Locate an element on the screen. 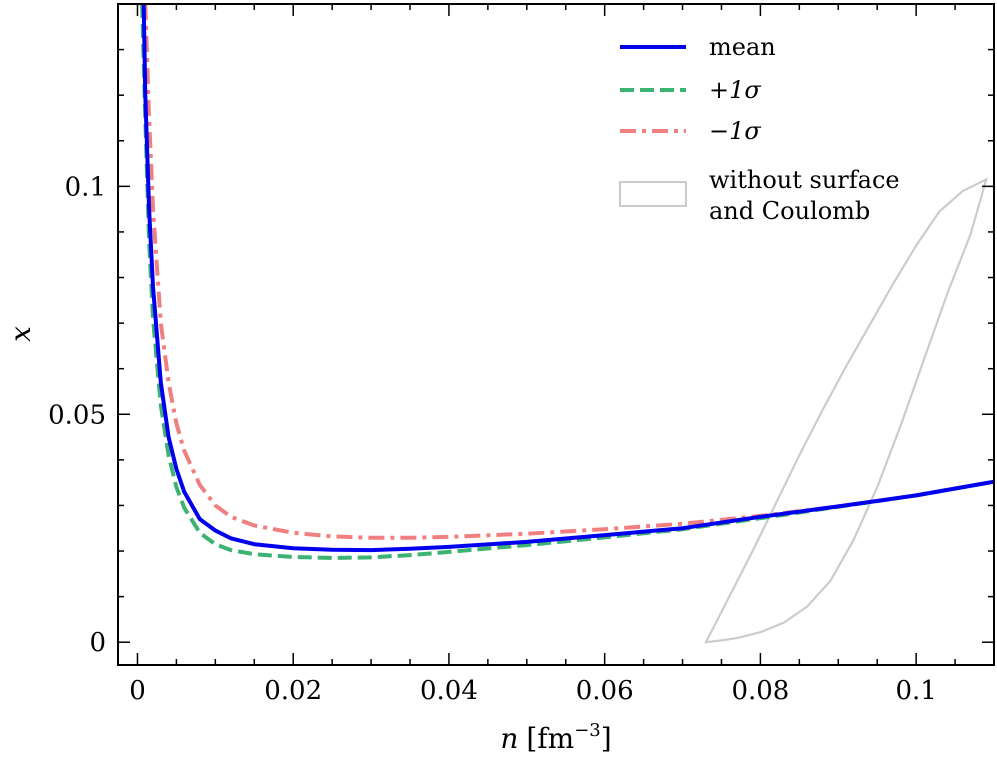 The image size is (997, 758). legend-minus-sigma-label: −1σ is located at coordinates (735, 131).